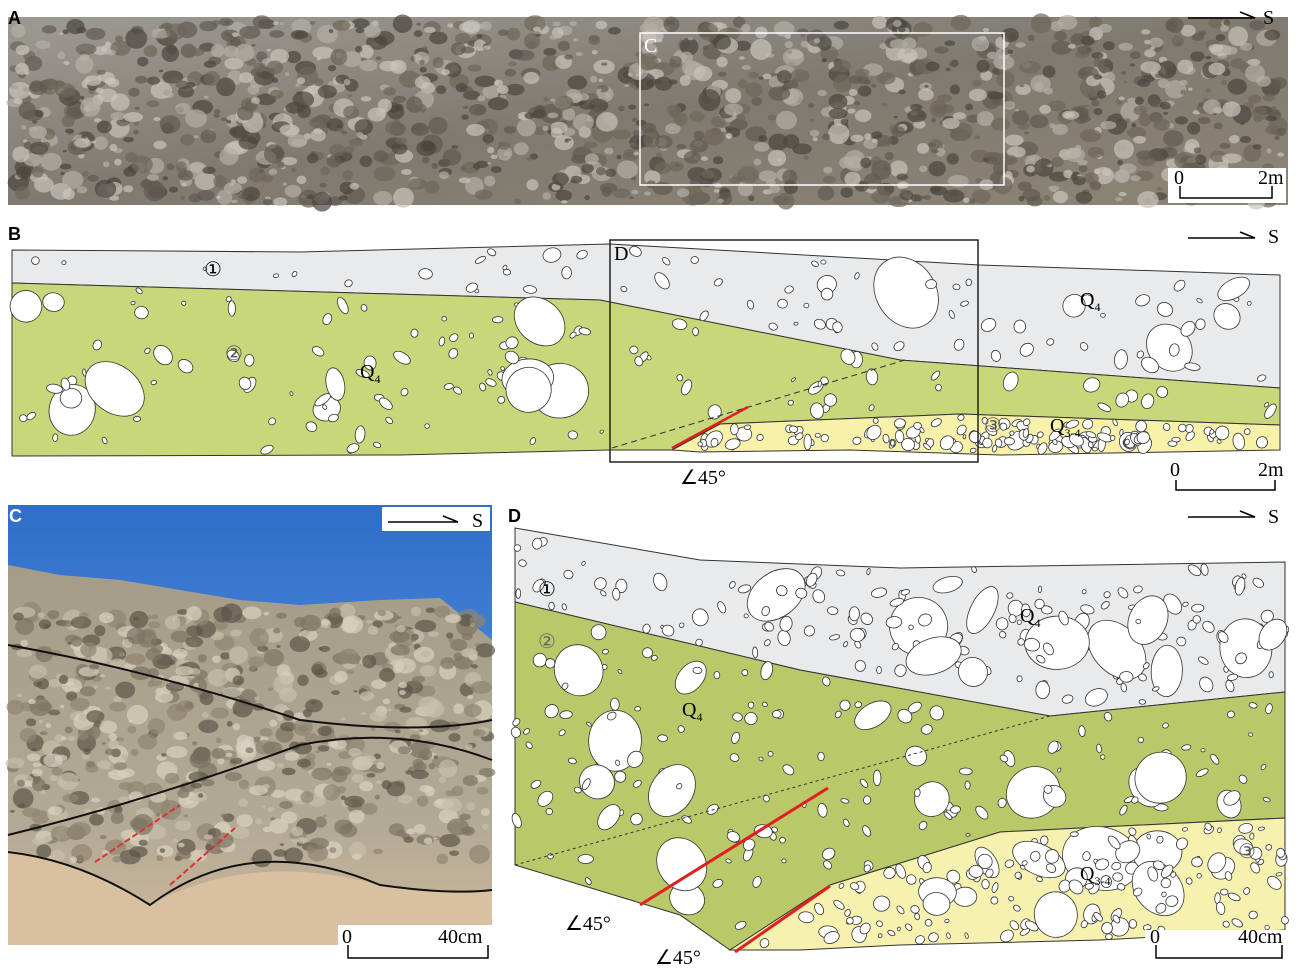 Image resolution: width=1299 pixels, height=969 pixels. I want to click on fault, so click(710, 427).